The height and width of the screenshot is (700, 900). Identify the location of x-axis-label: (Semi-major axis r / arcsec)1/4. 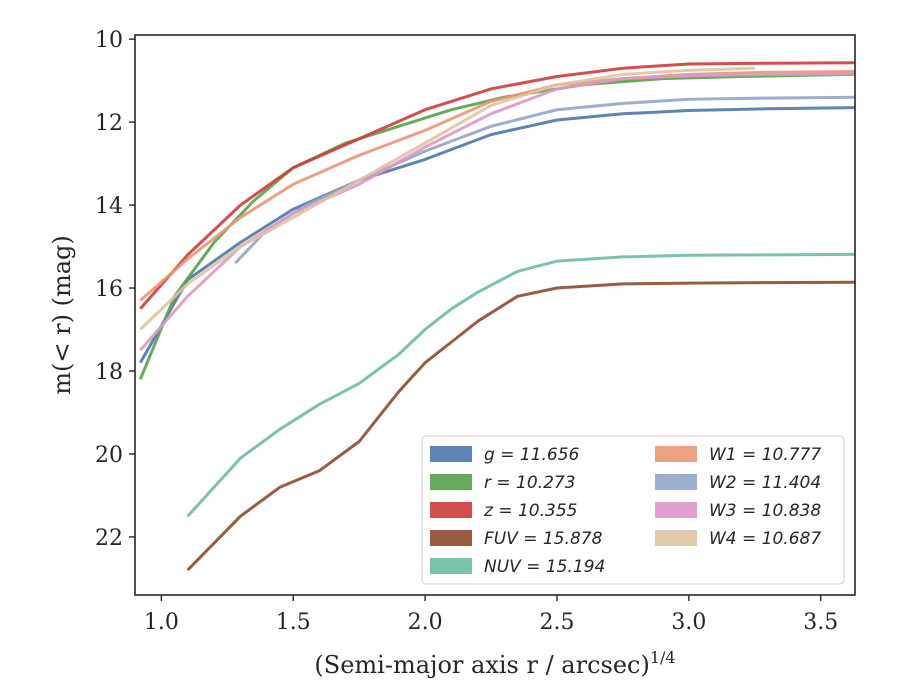
(494, 663).